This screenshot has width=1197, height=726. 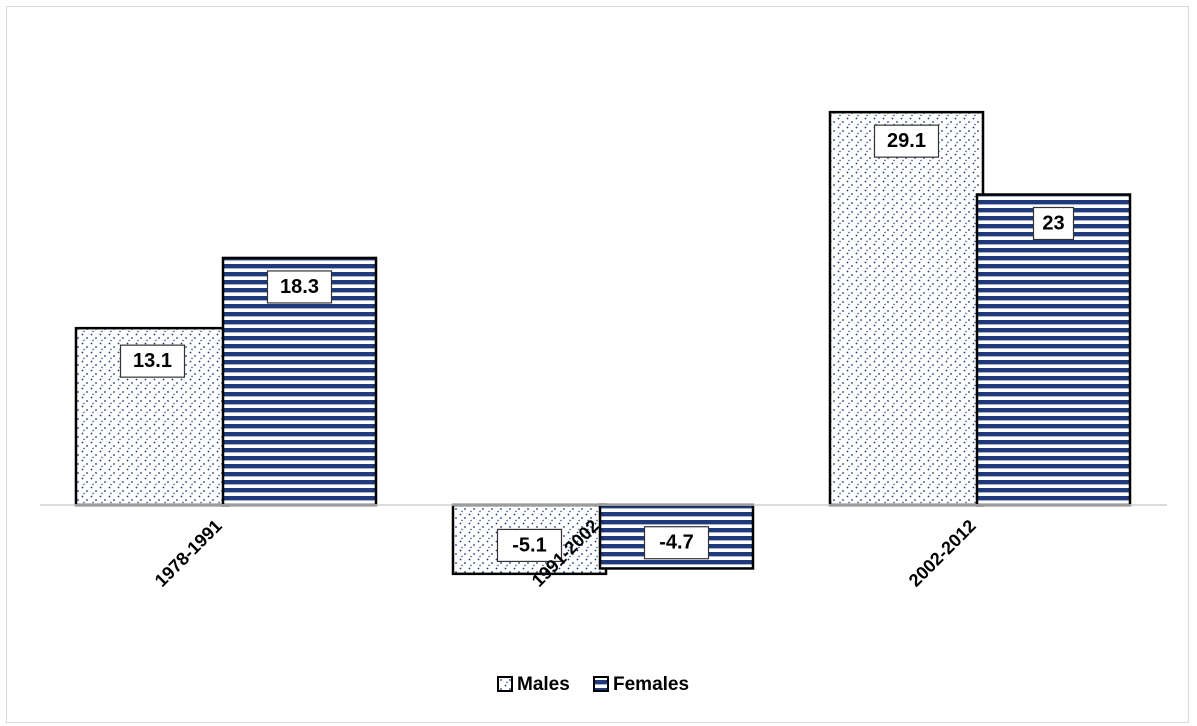 I want to click on data-label-males-2002-2012: 29.1, so click(x=906, y=141).